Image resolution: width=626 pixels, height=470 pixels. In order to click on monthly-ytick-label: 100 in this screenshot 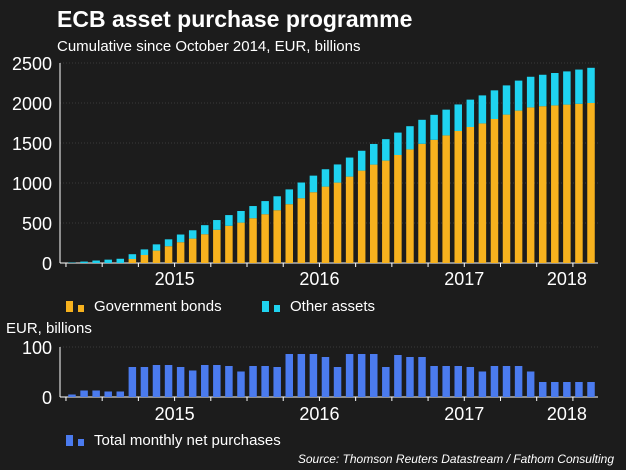, I will do `click(37, 348)`.